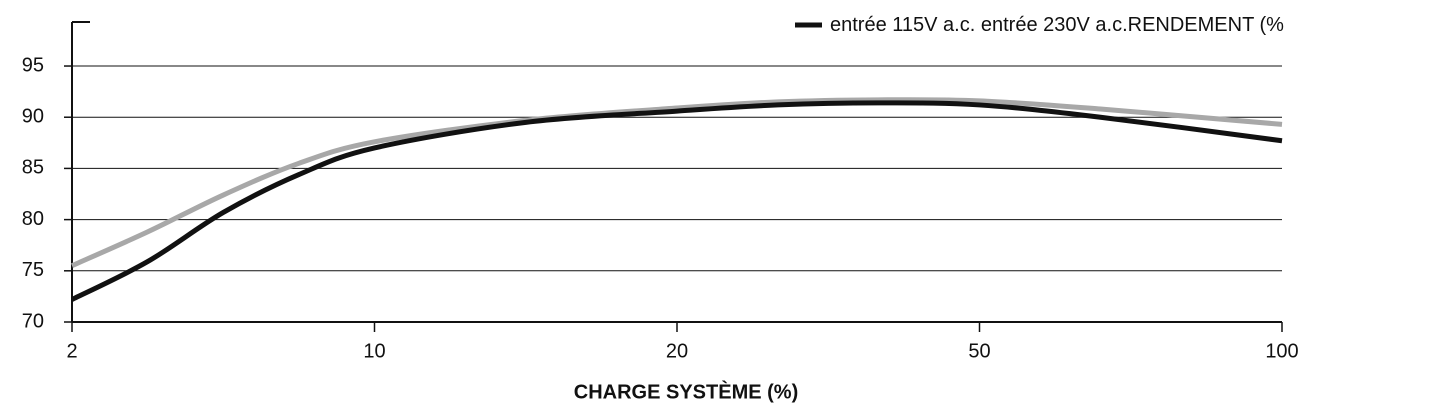 The width and height of the screenshot is (1440, 409). What do you see at coordinates (979, 351) in the screenshot?
I see `x-tick-label: 50` at bounding box center [979, 351].